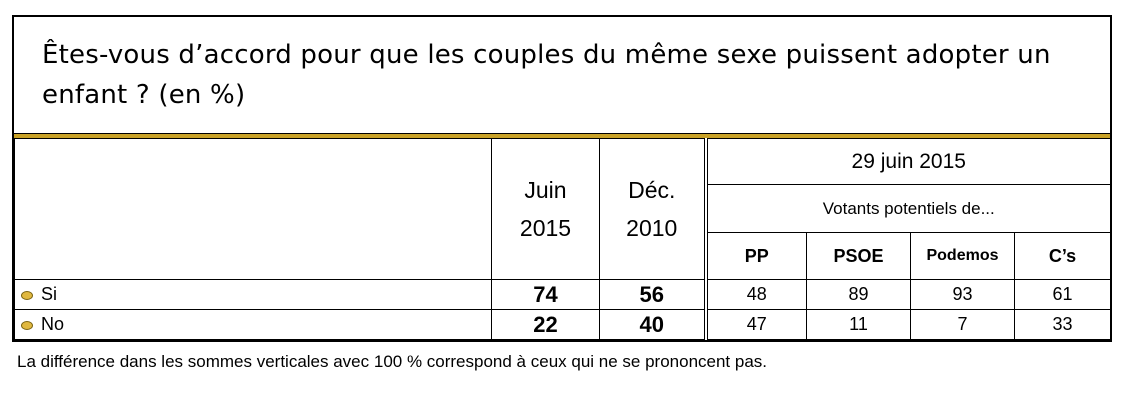 The width and height of the screenshot is (1126, 413). What do you see at coordinates (858, 294) in the screenshot?
I see `cell-si-psoe: 89` at bounding box center [858, 294].